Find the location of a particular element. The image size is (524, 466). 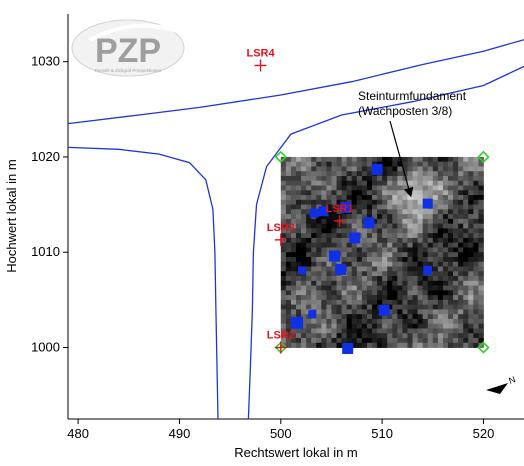

north-arrow-label: N is located at coordinates (512, 380).